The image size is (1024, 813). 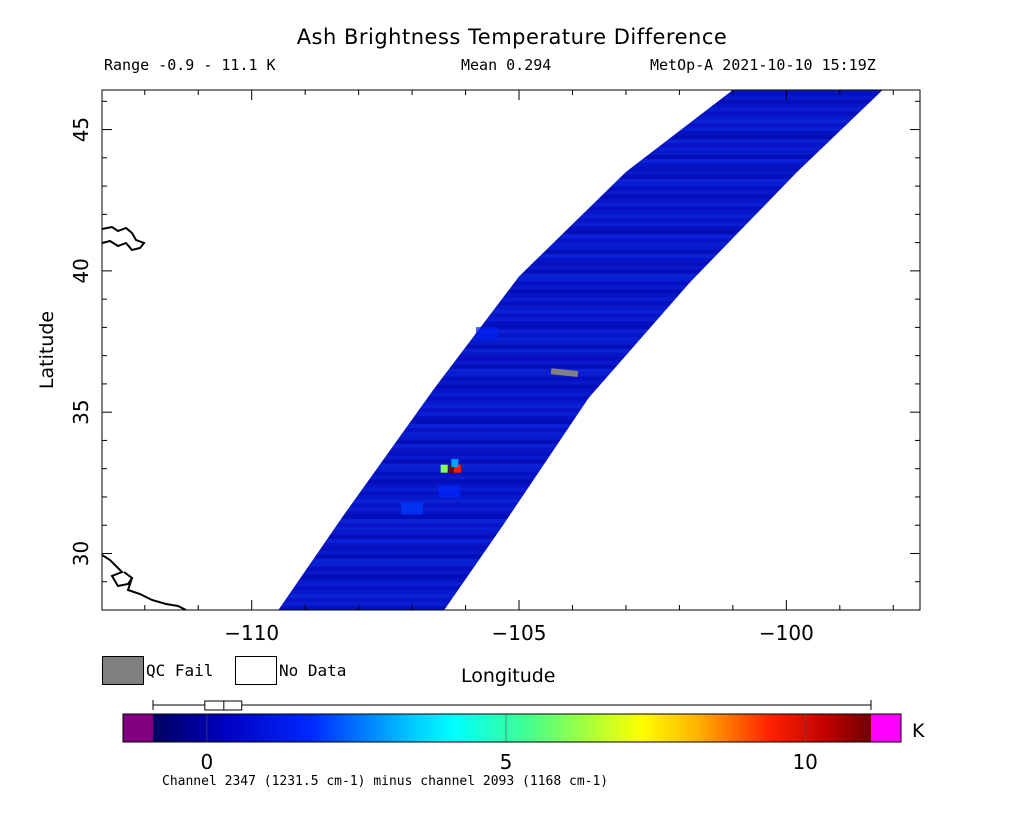 What do you see at coordinates (564, 373) in the screenshot?
I see `qc-fail-segment` at bounding box center [564, 373].